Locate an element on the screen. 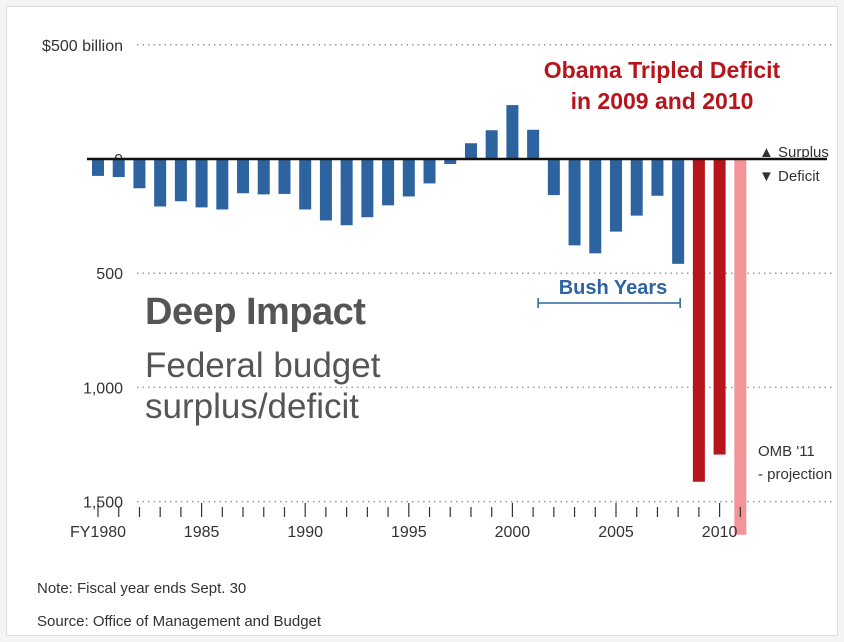  bar-1987 is located at coordinates (243, 176).